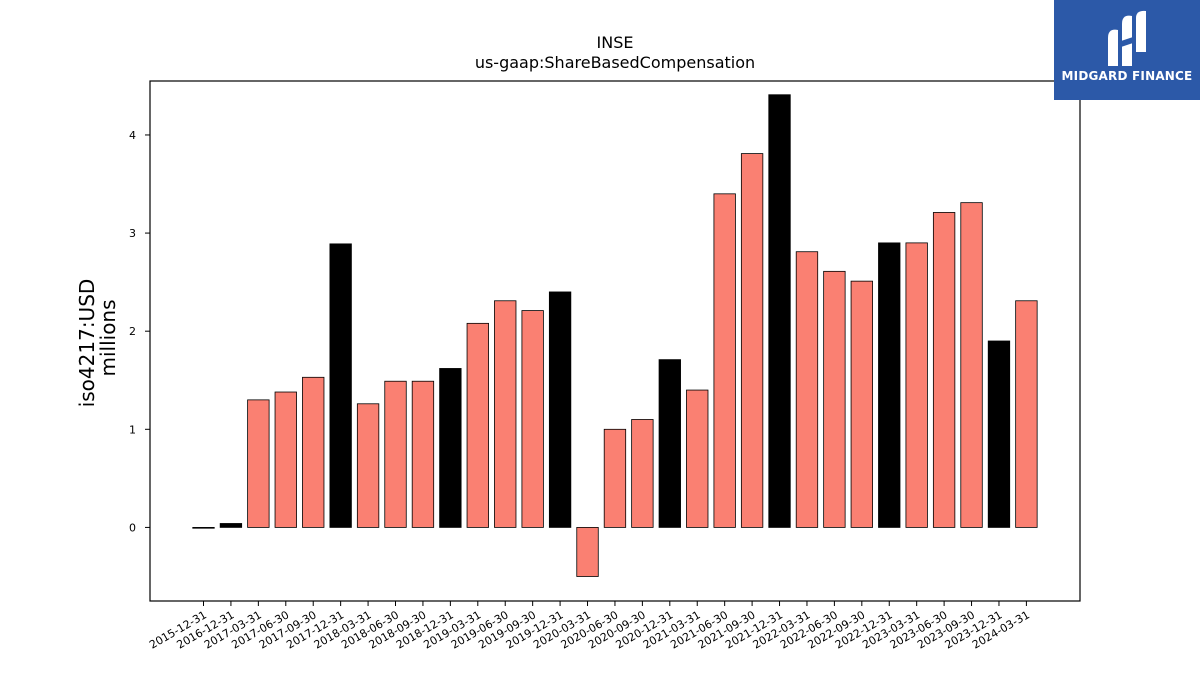  What do you see at coordinates (1127, 38) in the screenshot?
I see `midgard-logo-icon` at bounding box center [1127, 38].